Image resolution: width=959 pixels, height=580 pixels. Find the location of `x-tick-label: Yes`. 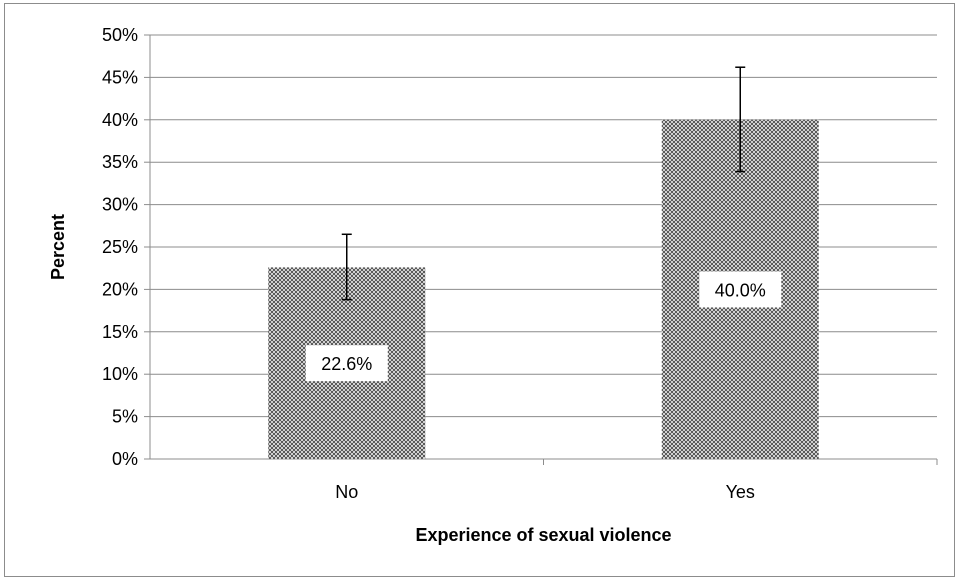

x-tick-label: Yes is located at coordinates (740, 492).